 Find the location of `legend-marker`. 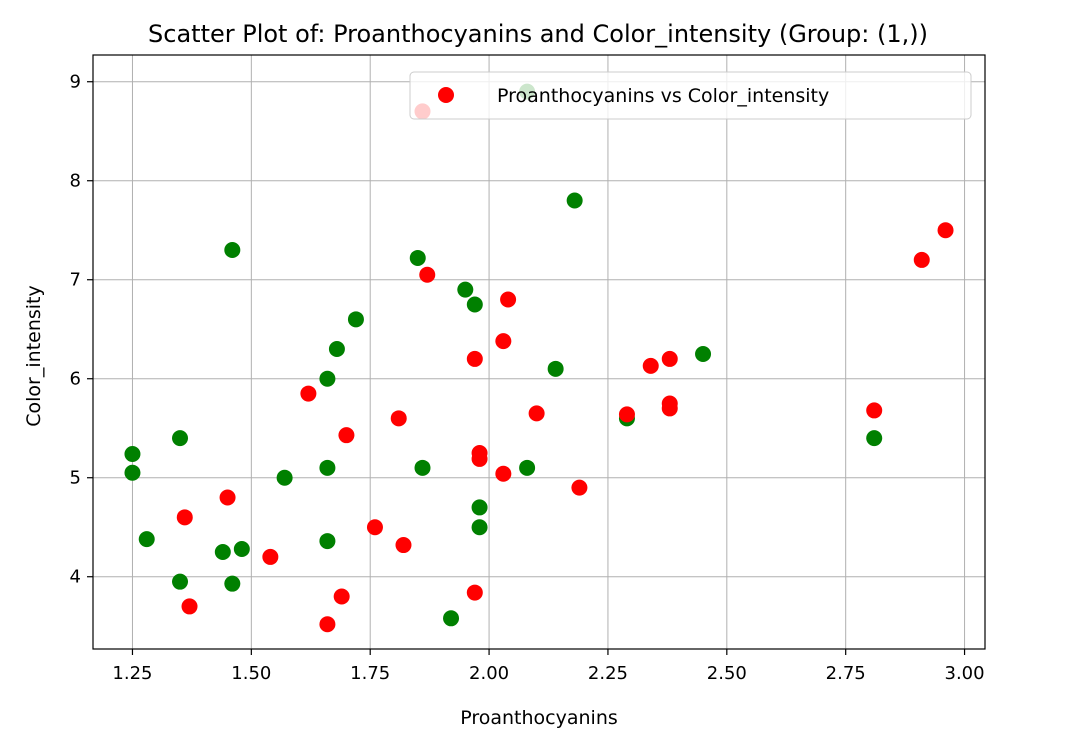

legend-marker is located at coordinates (446, 95).